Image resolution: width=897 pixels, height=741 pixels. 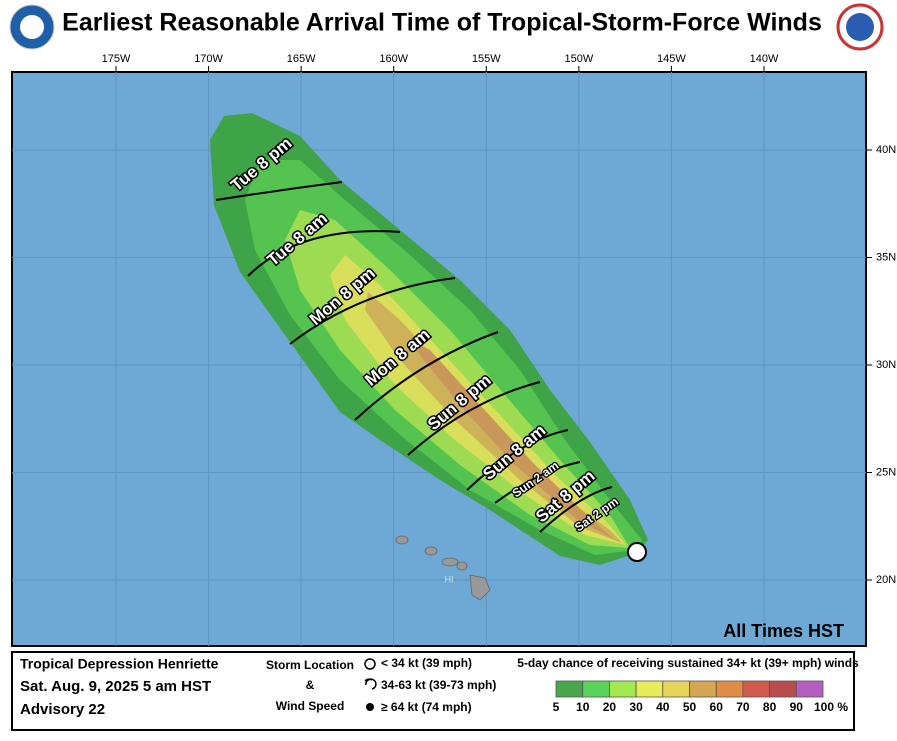 What do you see at coordinates (886, 365) in the screenshot?
I see `lat-label: 30N` at bounding box center [886, 365].